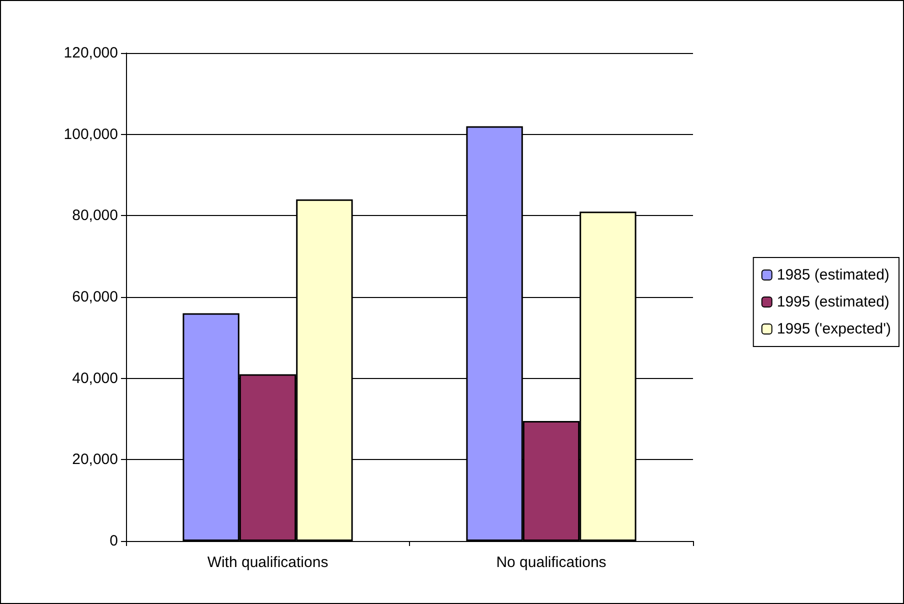 The width and height of the screenshot is (904, 604). I want to click on y-tick-label: 60,000, so click(95, 297).